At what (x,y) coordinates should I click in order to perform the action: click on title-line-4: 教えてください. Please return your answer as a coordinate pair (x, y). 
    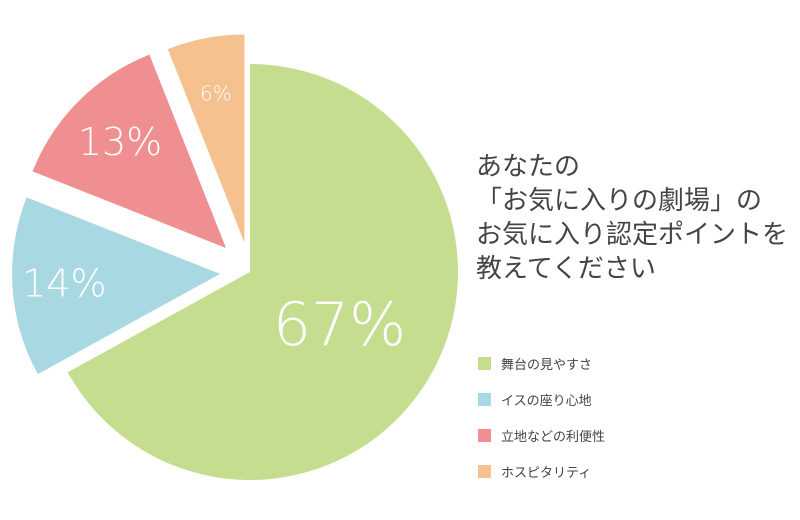
    Looking at the image, I should click on (566, 269).